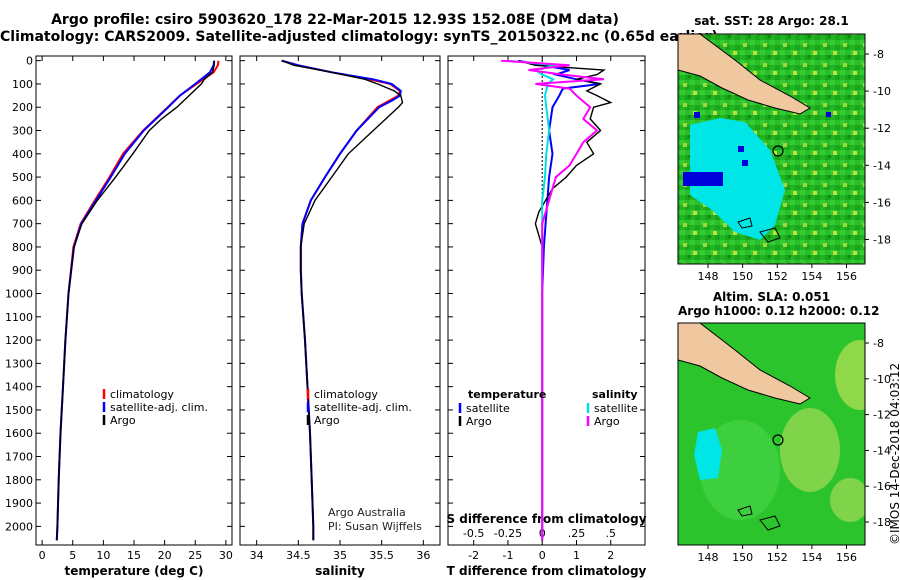 This screenshot has width=900, height=580. Describe the element at coordinates (327, 420) in the screenshot. I see `salinity-legend-label: Argo` at that location.